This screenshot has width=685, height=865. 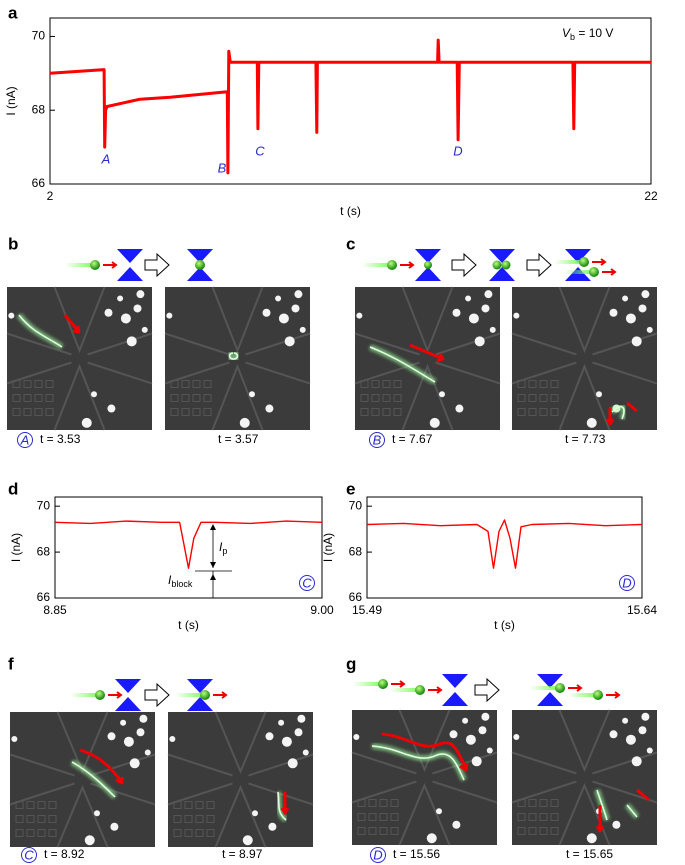 What do you see at coordinates (307, 582) in the screenshot?
I see `marker-letter: C` at bounding box center [307, 582].